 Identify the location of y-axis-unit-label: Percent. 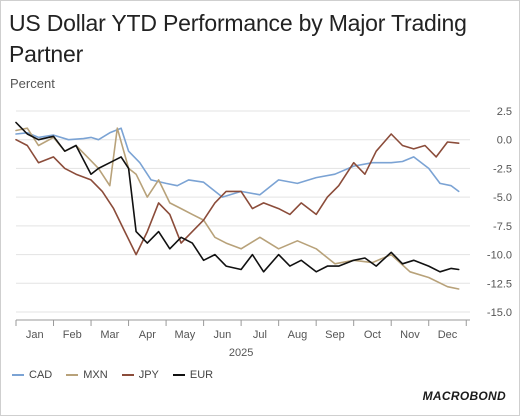
(32, 83).